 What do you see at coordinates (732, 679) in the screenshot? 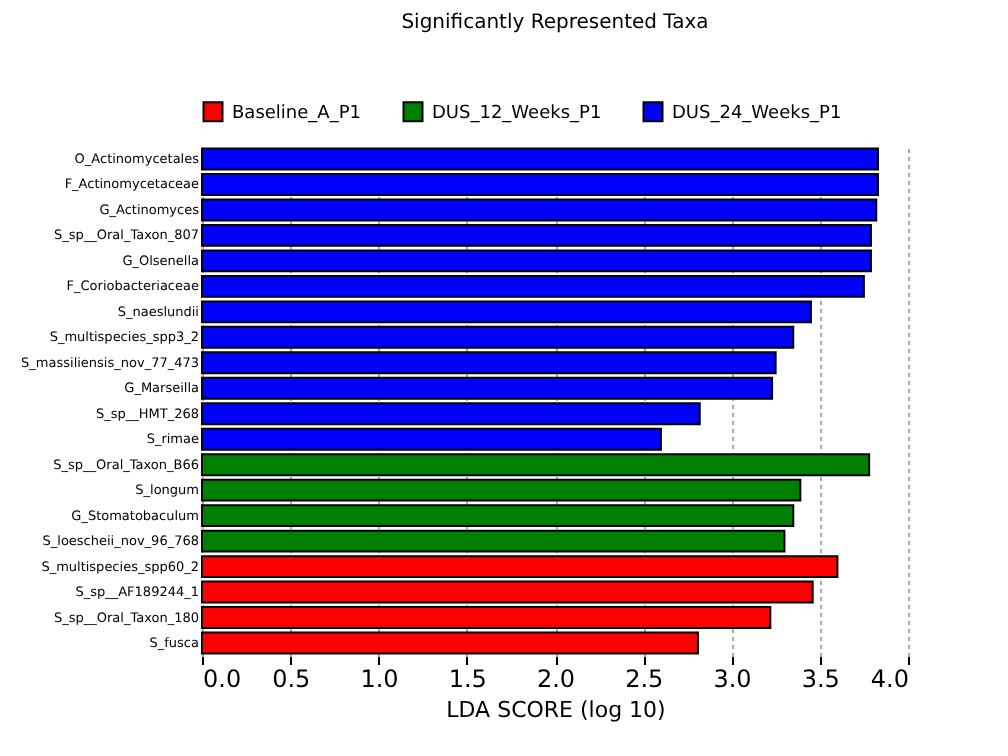
I see `x-tick-label: 3.0` at bounding box center [732, 679].